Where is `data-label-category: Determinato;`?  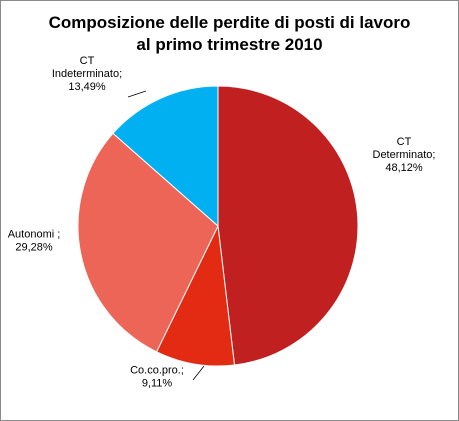
data-label-category: Determinato; is located at coordinates (404, 155).